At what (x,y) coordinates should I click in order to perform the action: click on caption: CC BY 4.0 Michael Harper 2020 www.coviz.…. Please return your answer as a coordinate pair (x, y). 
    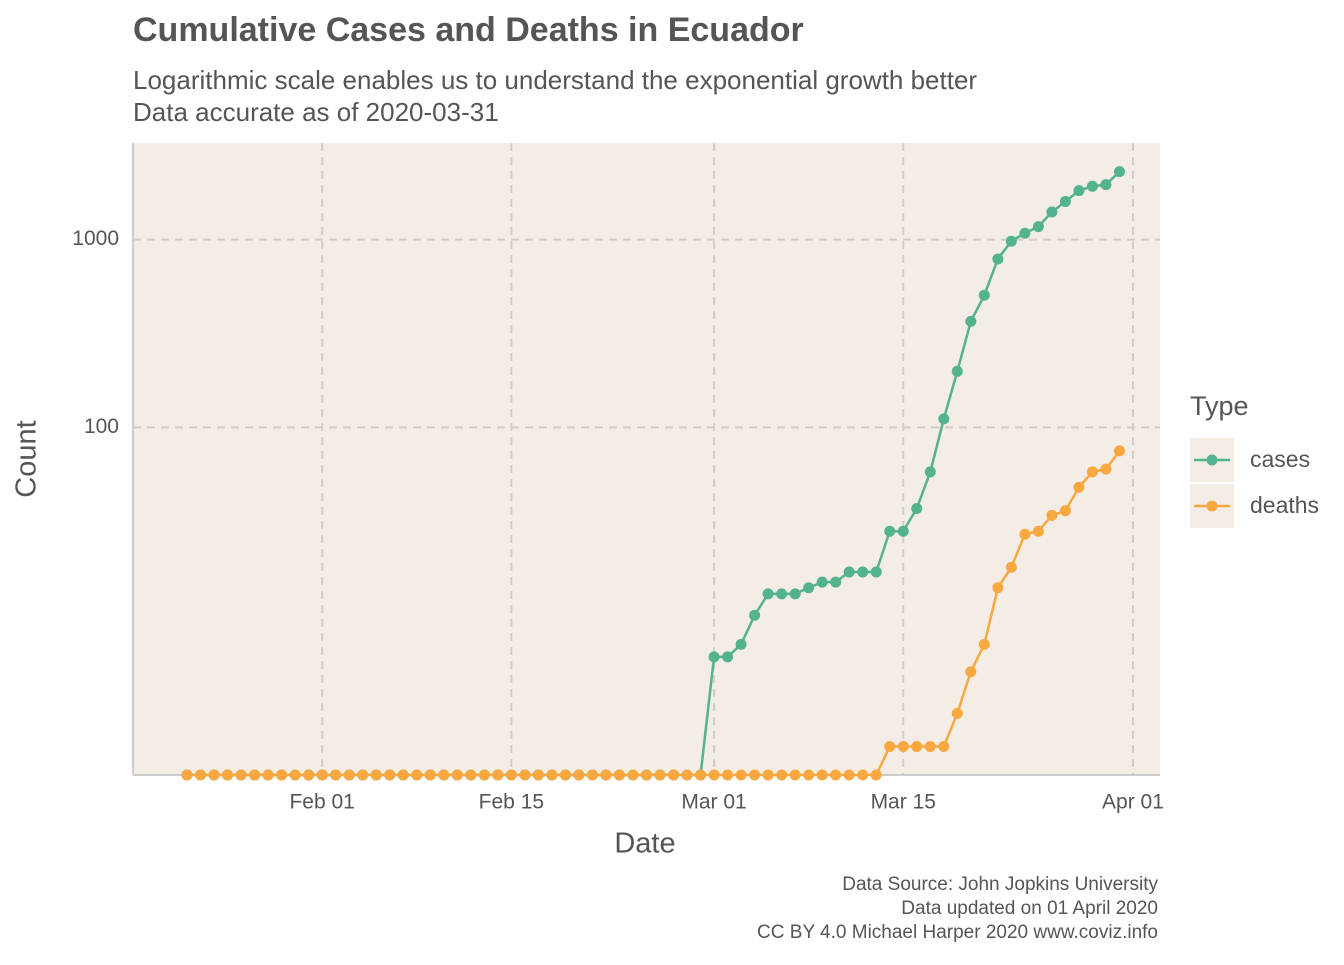
    Looking at the image, I should click on (957, 932).